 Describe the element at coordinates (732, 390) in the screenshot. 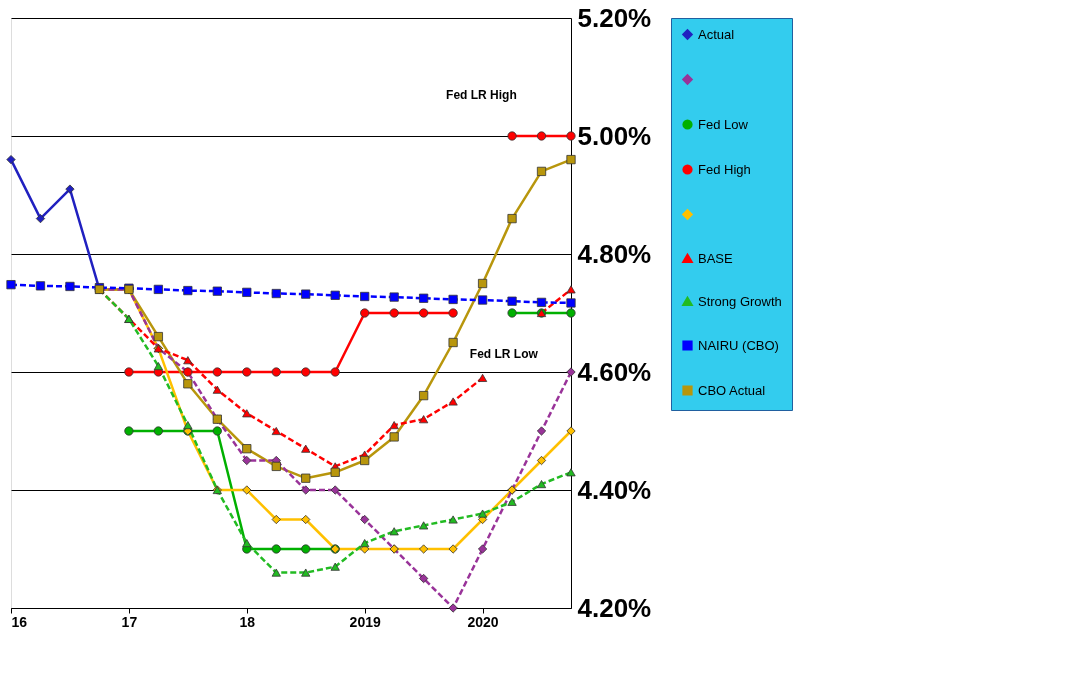

I see `legend-label: CBO Actual` at that location.